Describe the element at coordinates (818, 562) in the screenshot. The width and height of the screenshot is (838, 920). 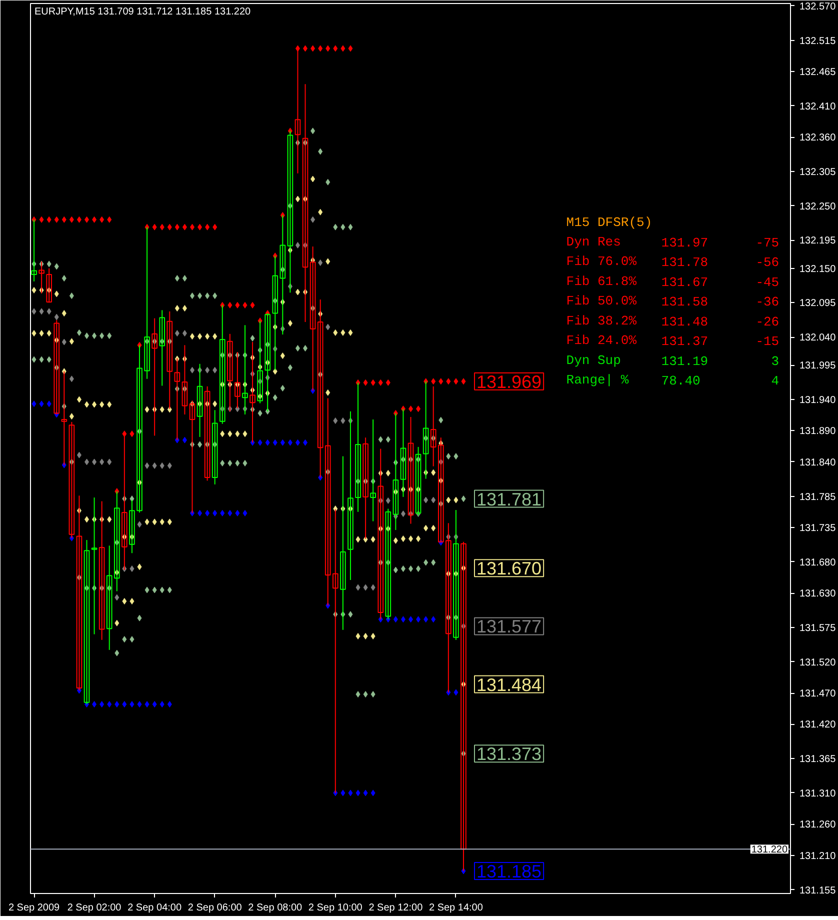
I see `y-tick-label: 131.680` at that location.